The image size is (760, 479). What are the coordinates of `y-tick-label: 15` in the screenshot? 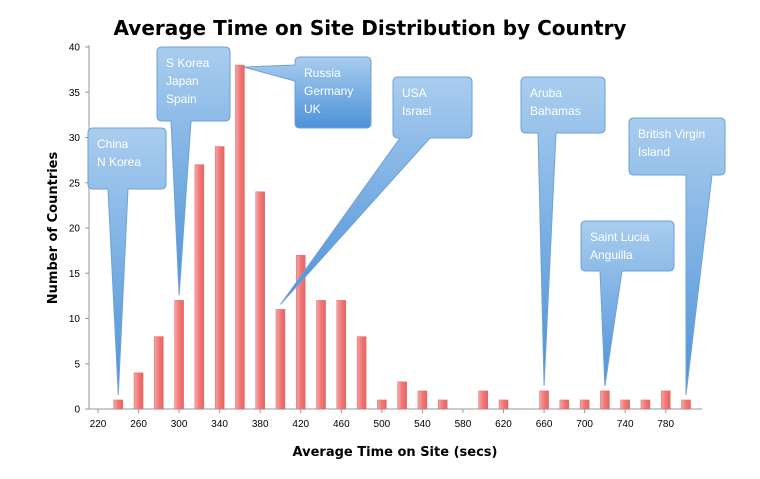 It's located at (75, 274).